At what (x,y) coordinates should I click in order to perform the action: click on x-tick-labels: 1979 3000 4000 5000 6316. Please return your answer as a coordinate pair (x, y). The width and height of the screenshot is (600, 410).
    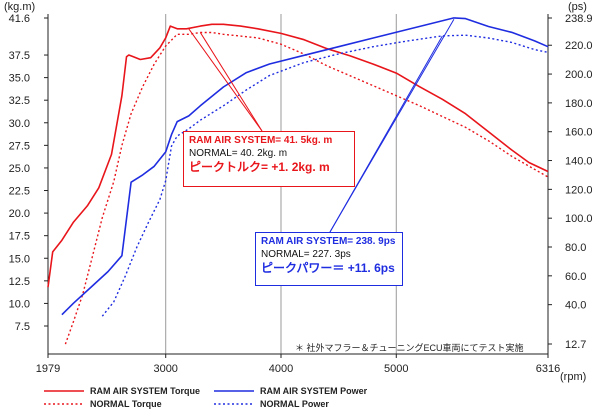
    Looking at the image, I should click on (298, 364).